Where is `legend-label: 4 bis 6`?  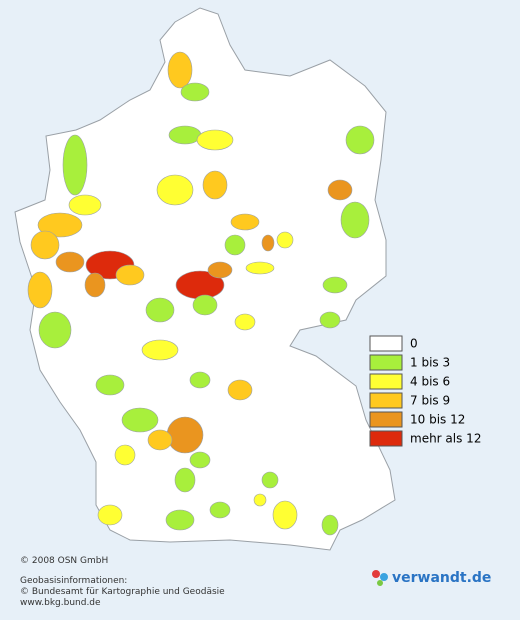
legend-label: 4 bis 6 is located at coordinates (430, 382).